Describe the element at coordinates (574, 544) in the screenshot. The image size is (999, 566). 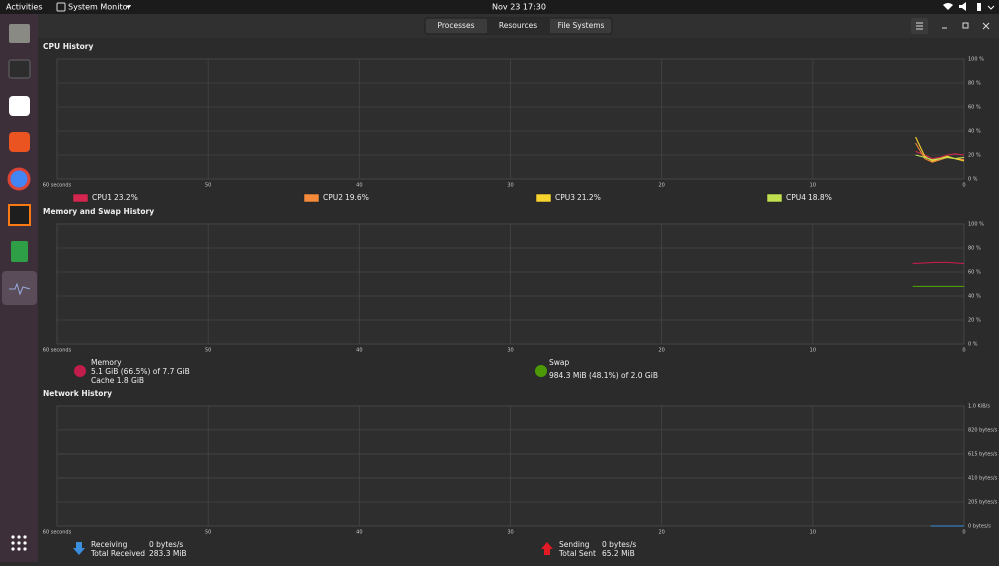
I see `legend-label: Sending` at that location.